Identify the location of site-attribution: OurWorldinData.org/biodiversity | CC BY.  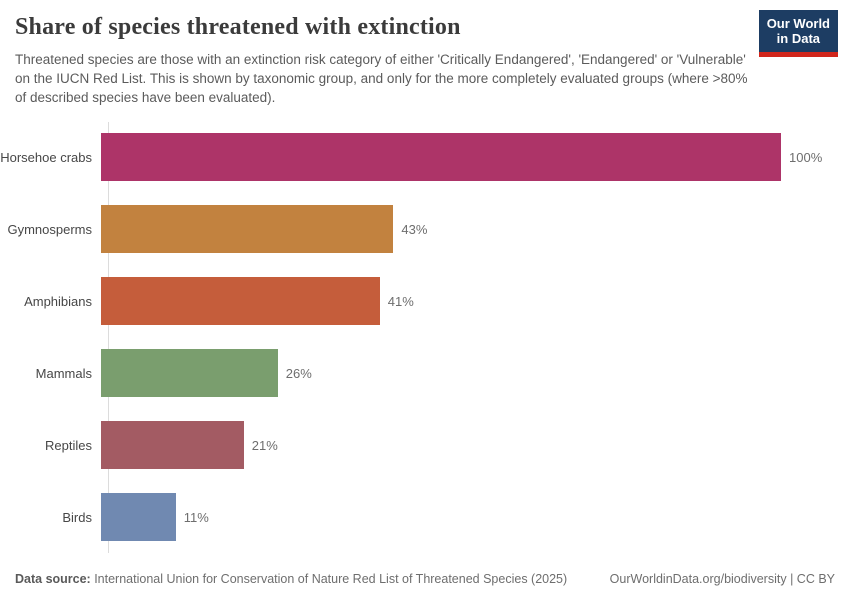
(722, 579).